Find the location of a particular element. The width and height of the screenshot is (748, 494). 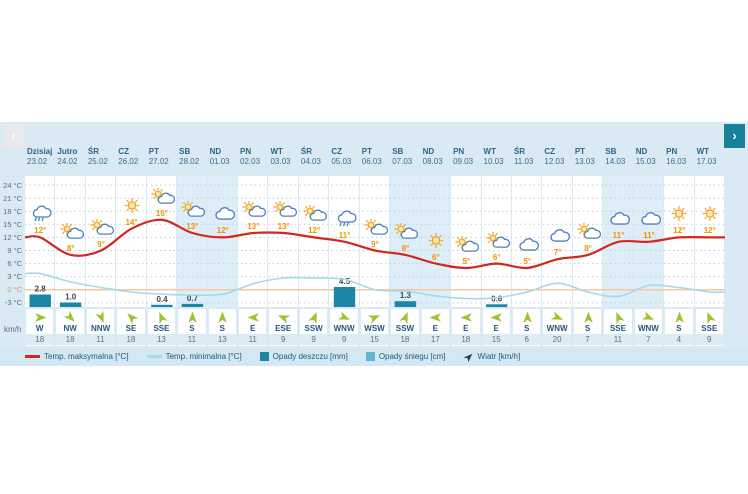

legend-label: Temp. maksymalna [°C] is located at coordinates (86, 356).